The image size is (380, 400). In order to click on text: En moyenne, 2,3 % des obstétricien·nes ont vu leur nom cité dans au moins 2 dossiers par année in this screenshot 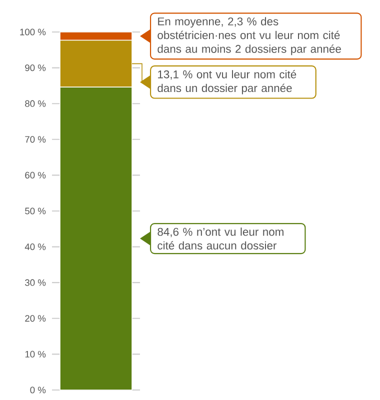, I will do `click(249, 36)`.